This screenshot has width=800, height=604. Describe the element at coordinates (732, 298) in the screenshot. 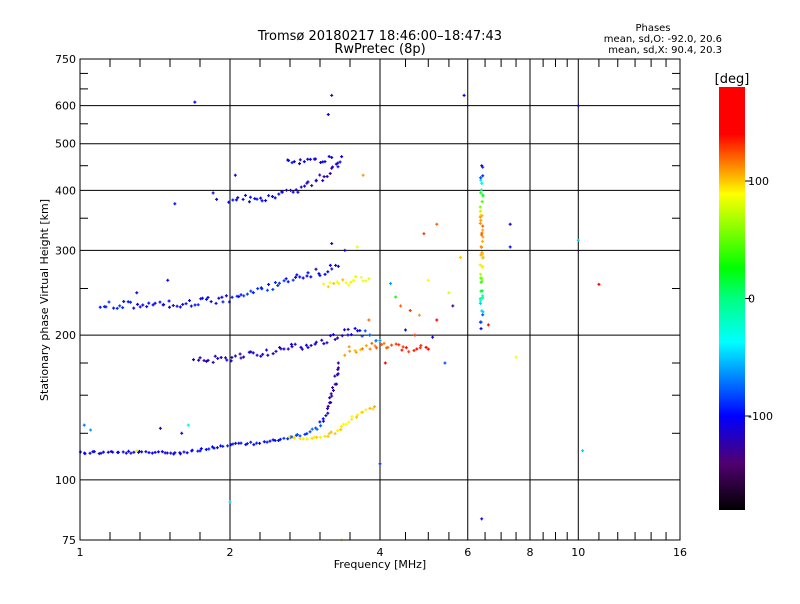

I see `colorbar` at that location.